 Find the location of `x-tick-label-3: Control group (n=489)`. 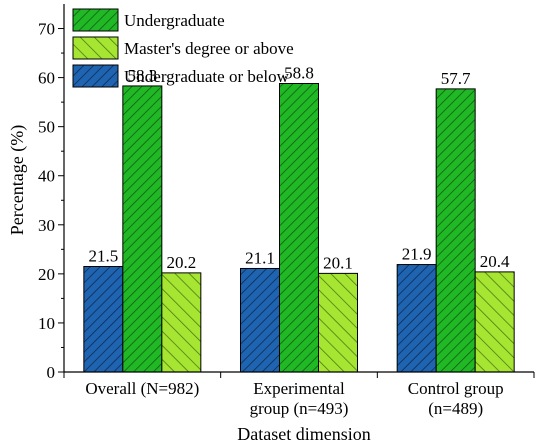

x-tick-label-3: Control group (n=489) is located at coordinates (456, 398).